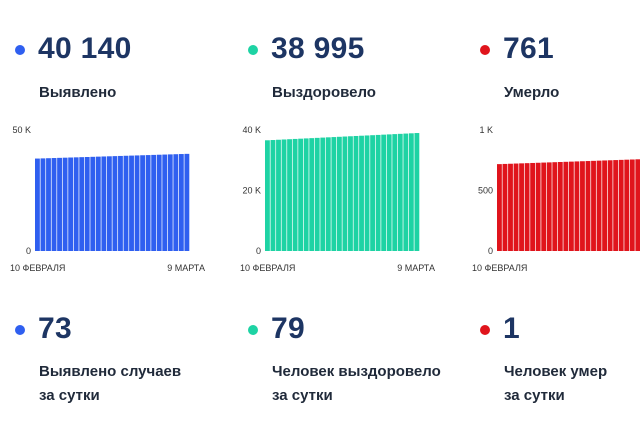 This screenshot has height=427, width=640. Describe the element at coordinates (69, 395) in the screenshot. I see `daily-detected-line2: за сутки` at that location.